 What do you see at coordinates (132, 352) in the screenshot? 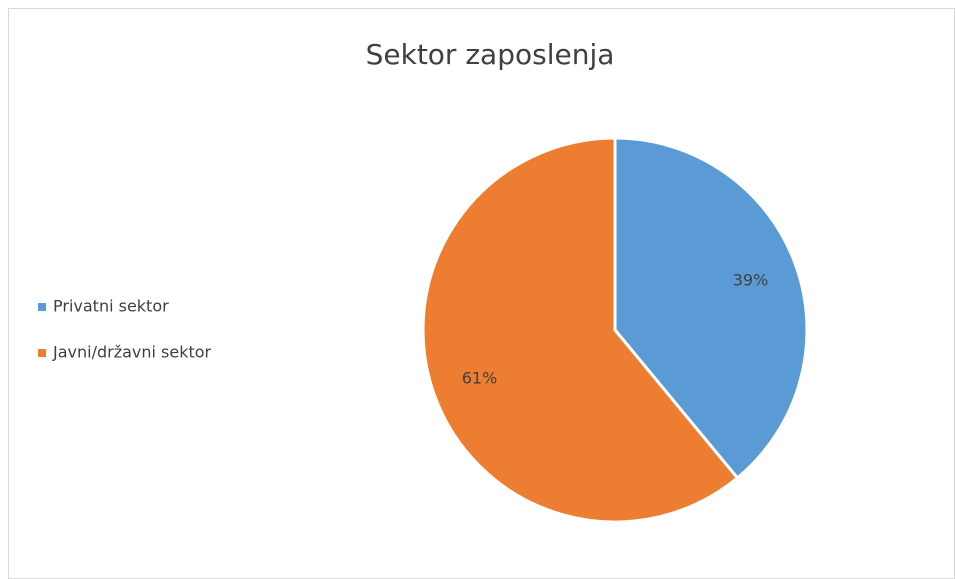
I see `legend-label: Javni/državni sektor` at bounding box center [132, 352].